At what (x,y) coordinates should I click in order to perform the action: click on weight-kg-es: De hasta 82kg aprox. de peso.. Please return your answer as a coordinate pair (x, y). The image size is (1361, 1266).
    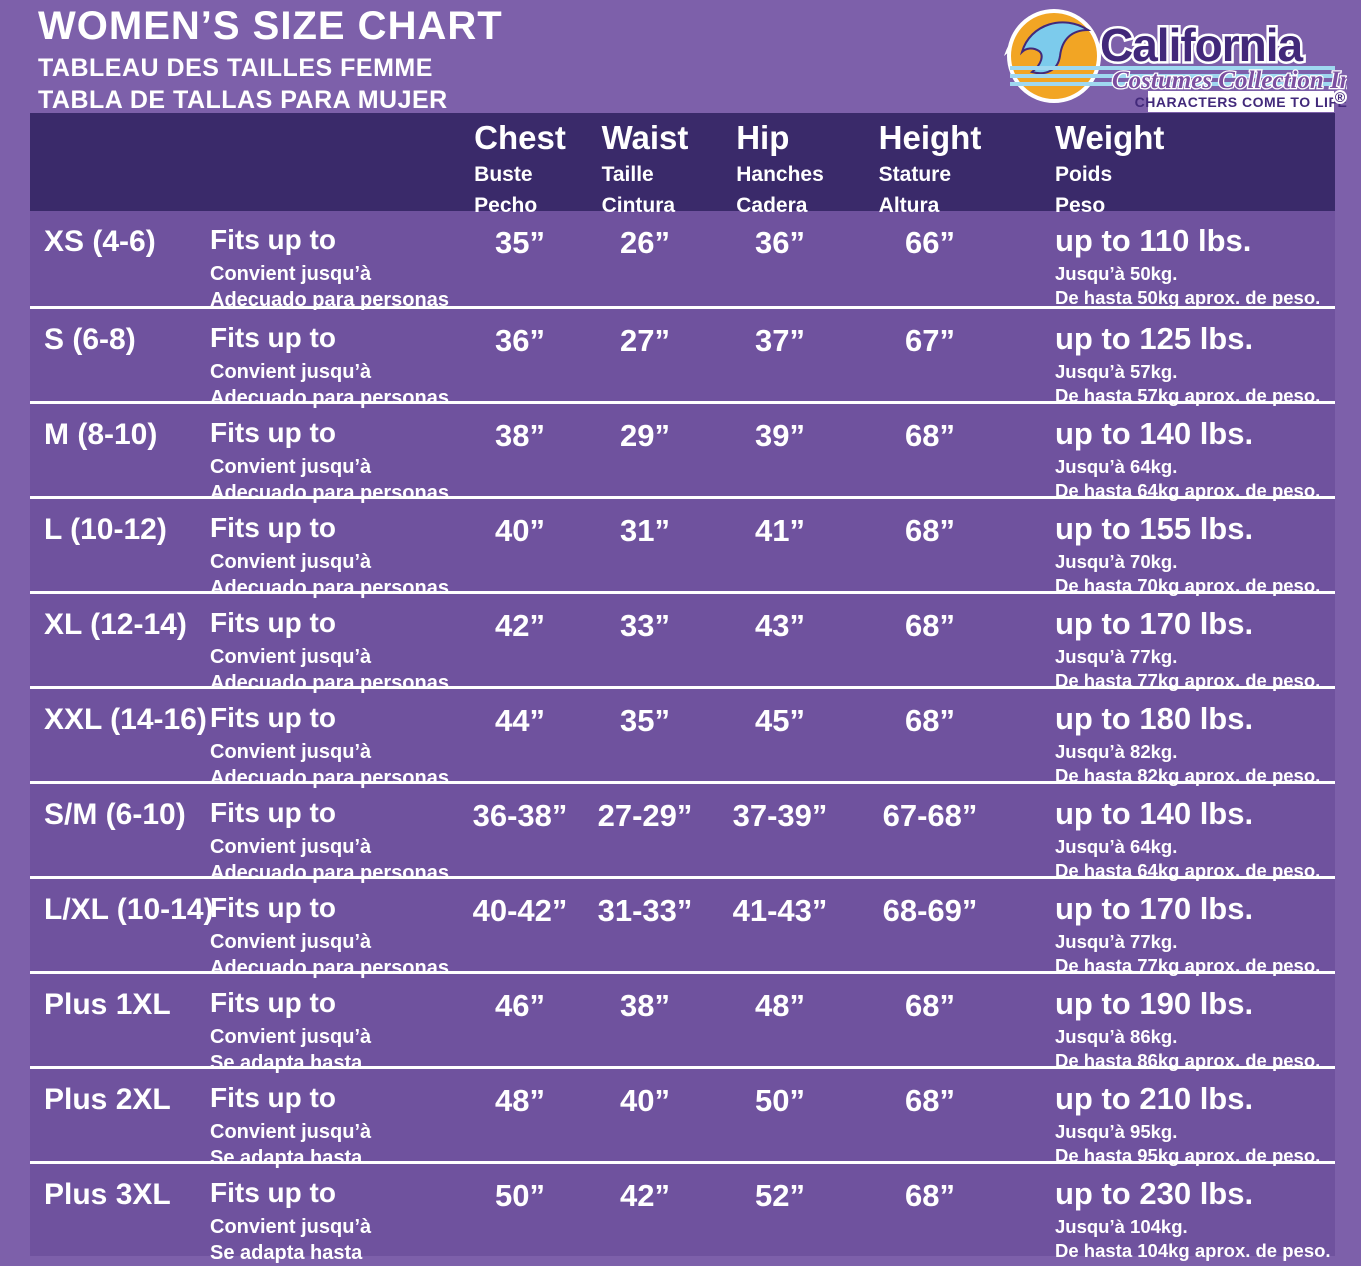
    Looking at the image, I should click on (1188, 775).